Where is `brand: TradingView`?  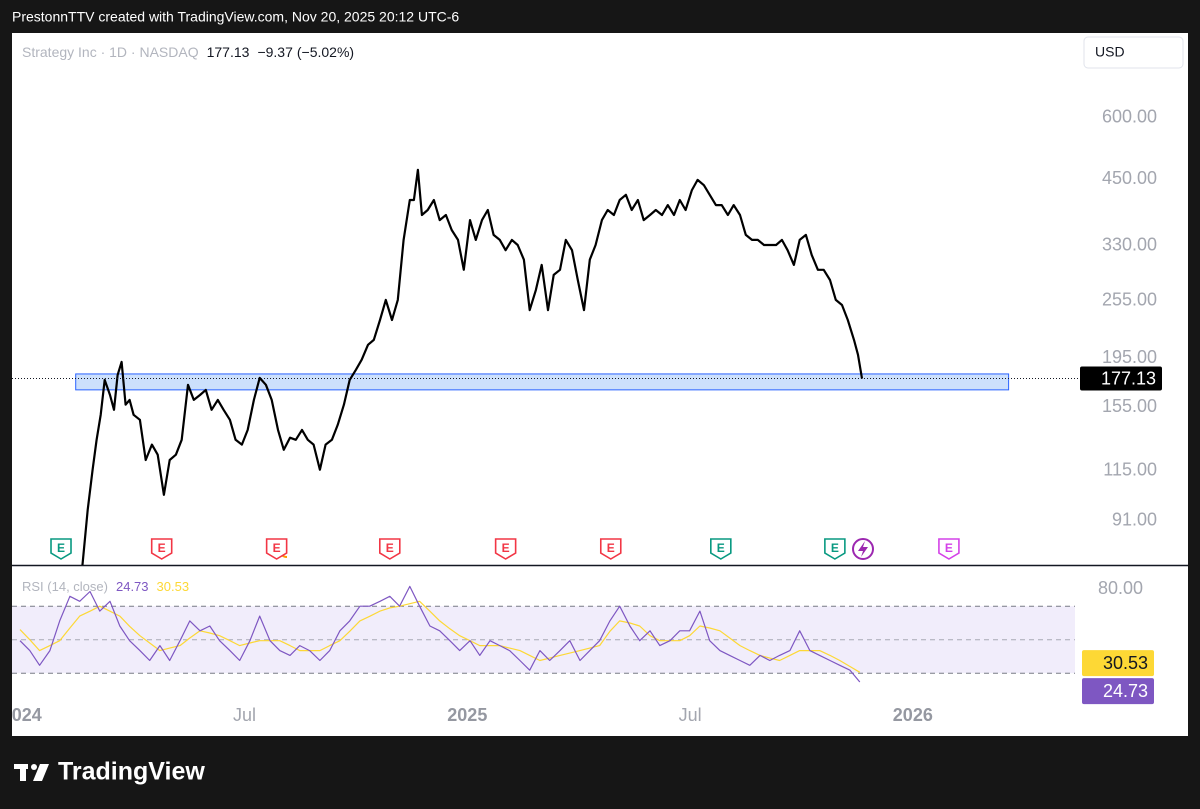 brand: TradingView is located at coordinates (131, 772).